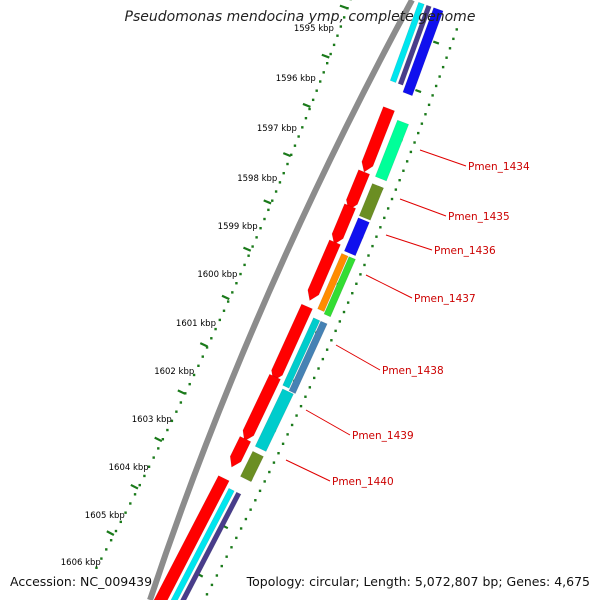 Image resolution: width=600 pixels, height=600 pixels. Describe the element at coordinates (129, 468) in the screenshot. I see `kbp-label: 1604 kbp` at that location.